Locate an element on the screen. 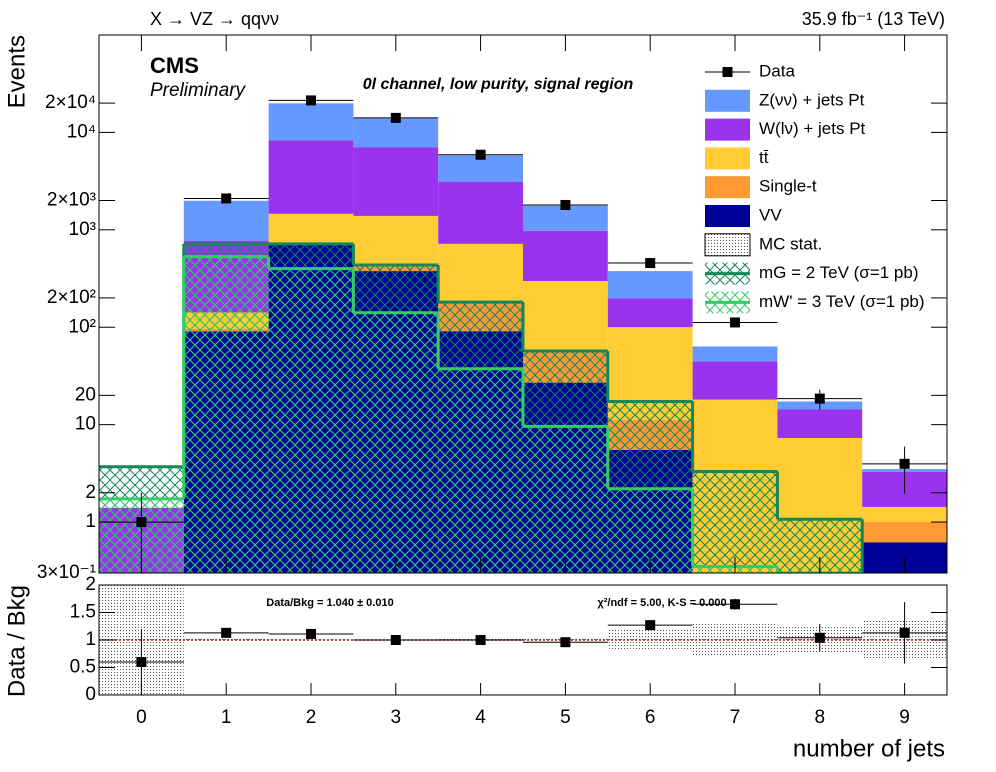 This screenshot has height=772, width=996. chart-title: X → VZ → qqνν is located at coordinates (214, 19).